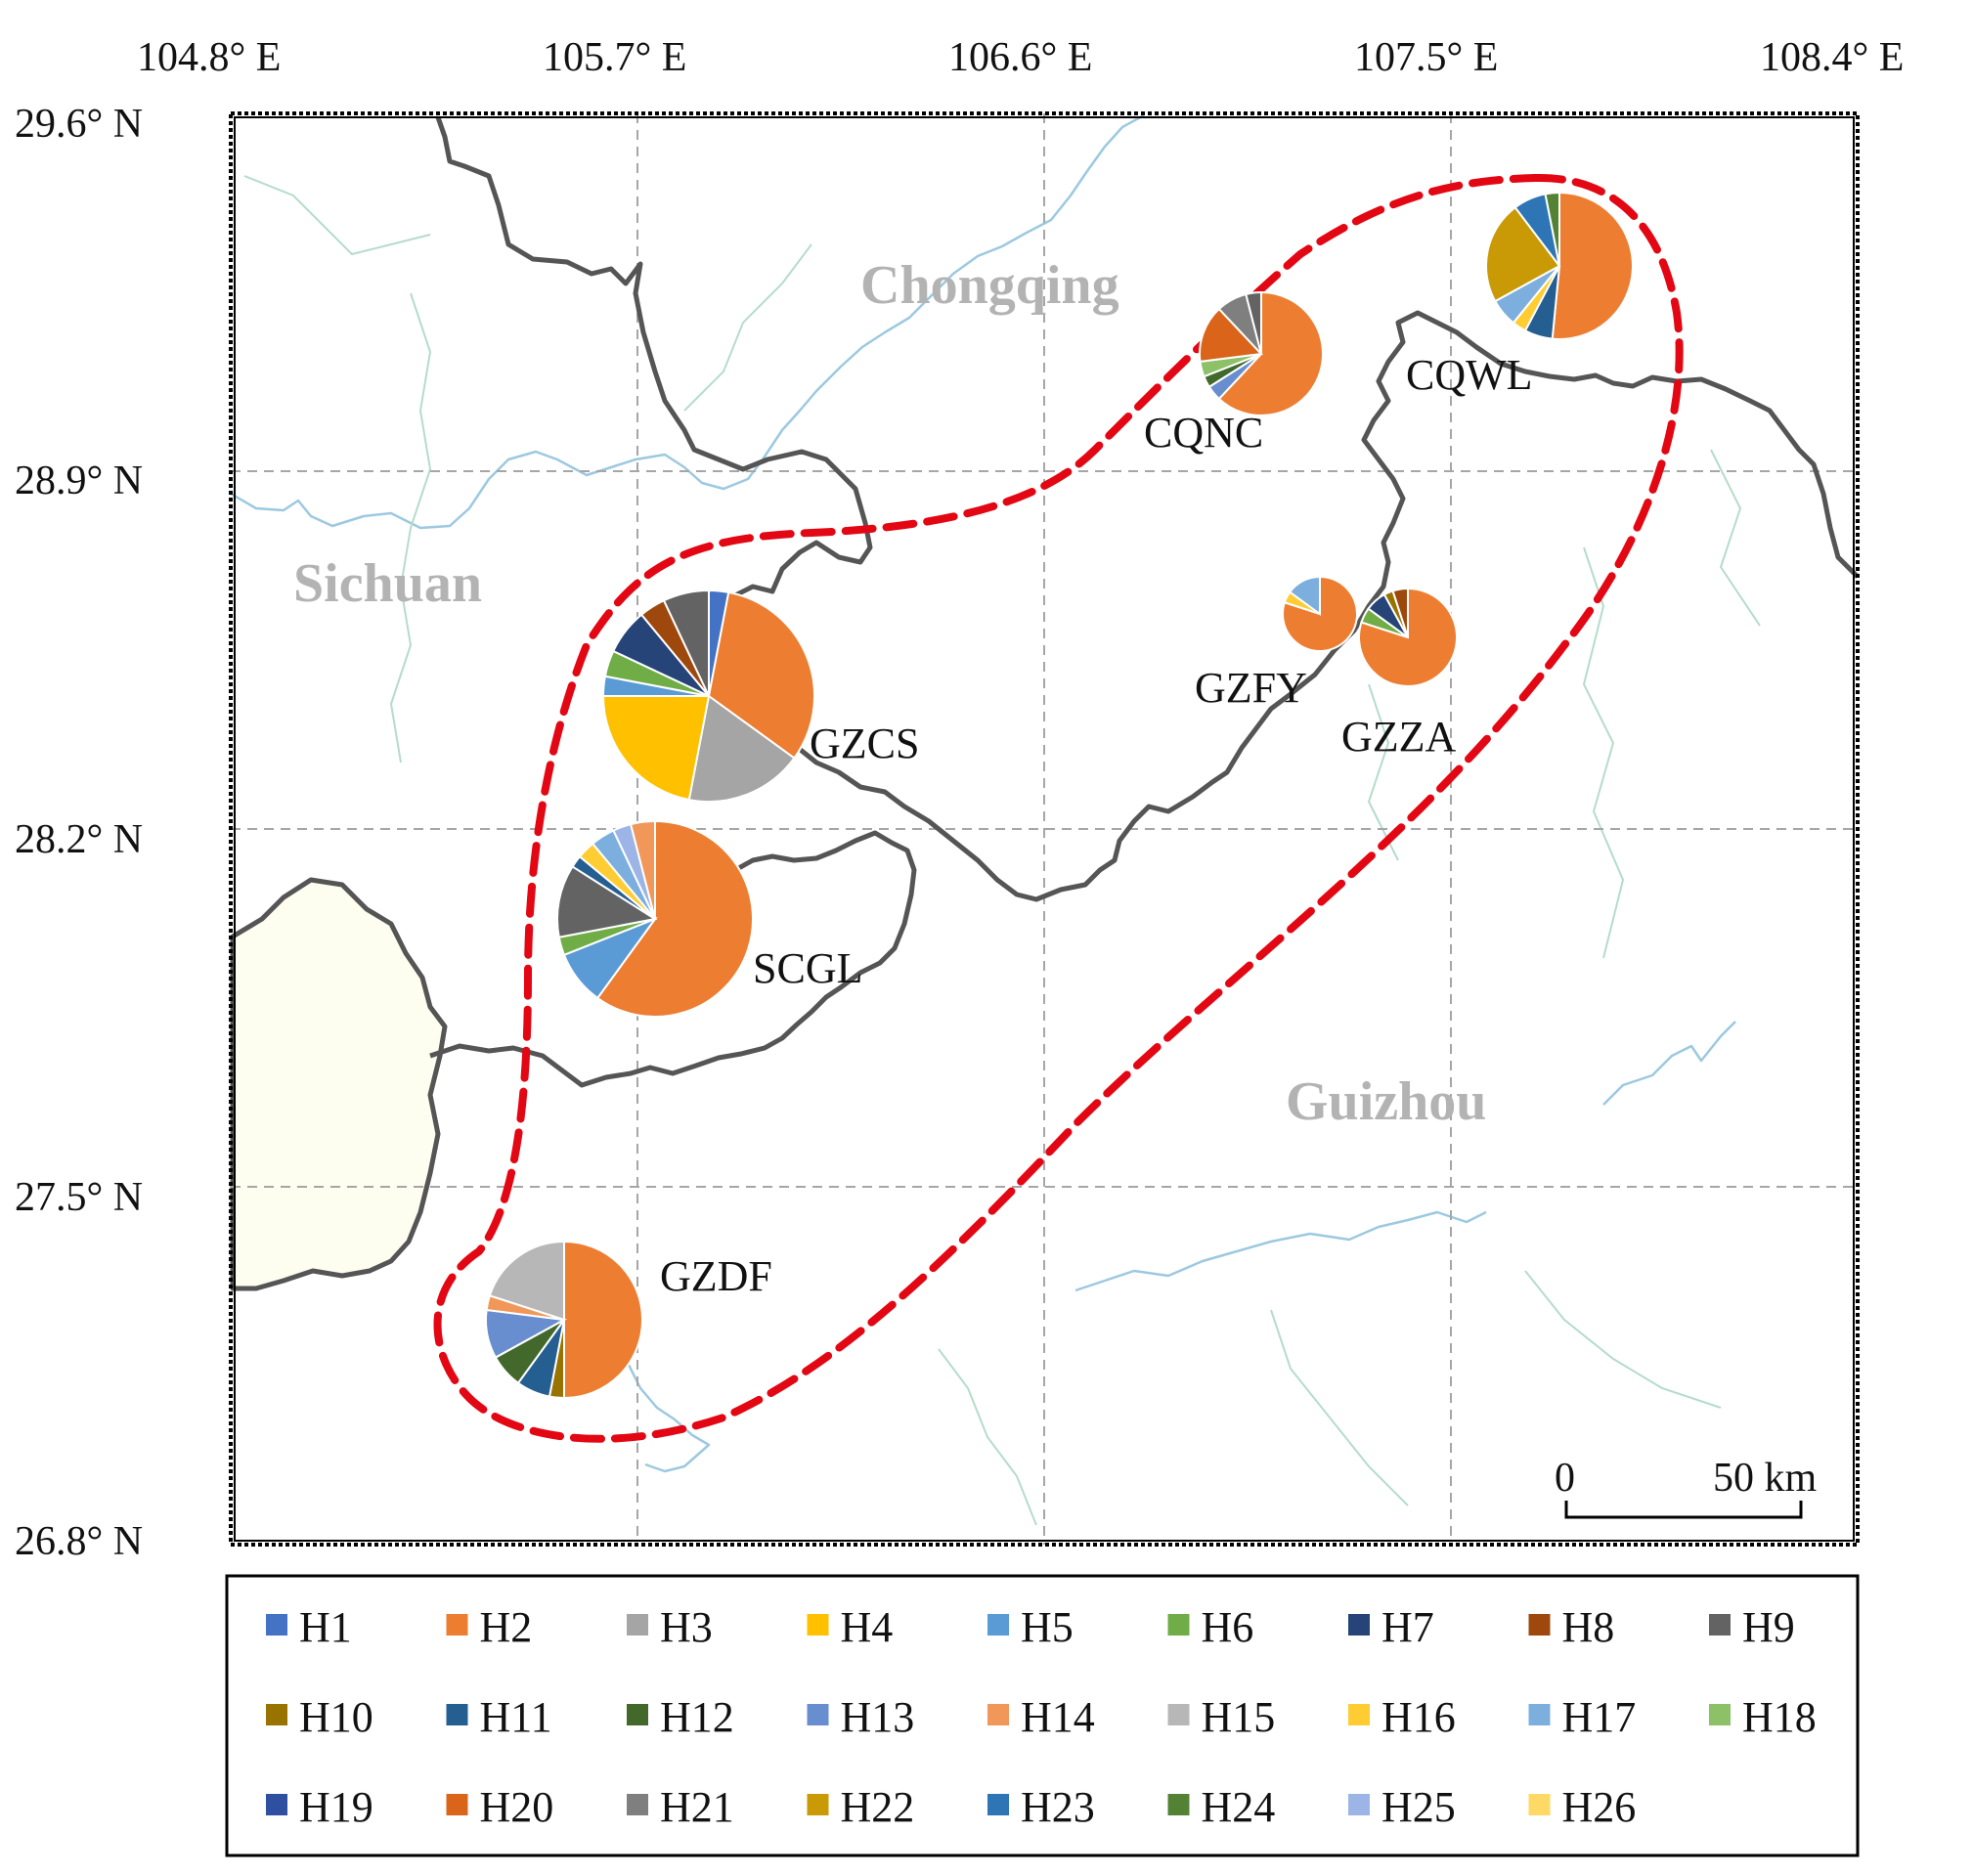 Image resolution: width=1973 pixels, height=1876 pixels. I want to click on legend-swatch-h5, so click(998, 1625).